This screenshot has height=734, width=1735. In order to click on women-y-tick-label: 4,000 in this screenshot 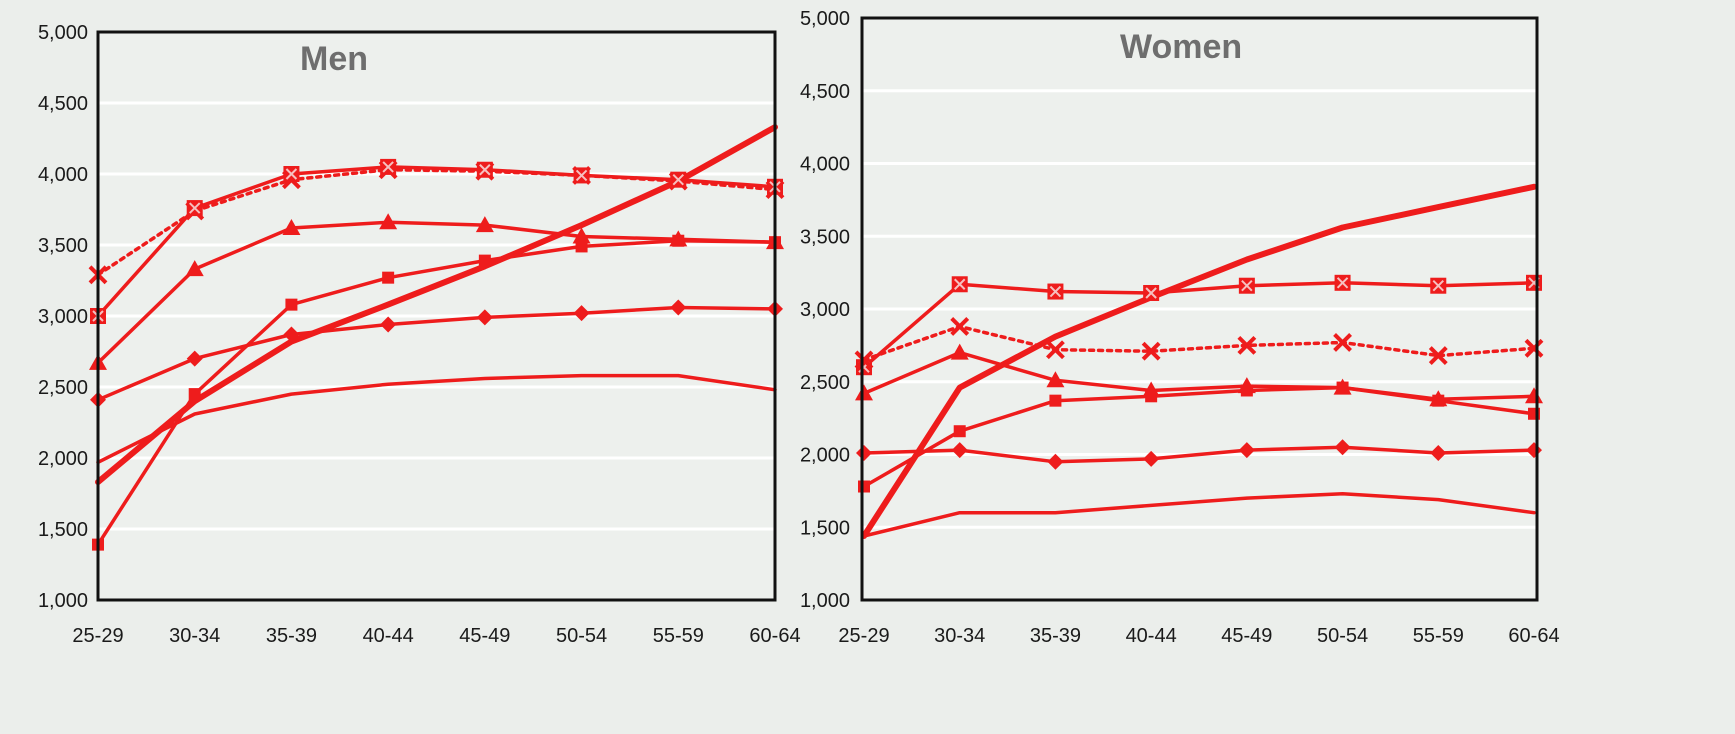, I will do `click(825, 165)`.